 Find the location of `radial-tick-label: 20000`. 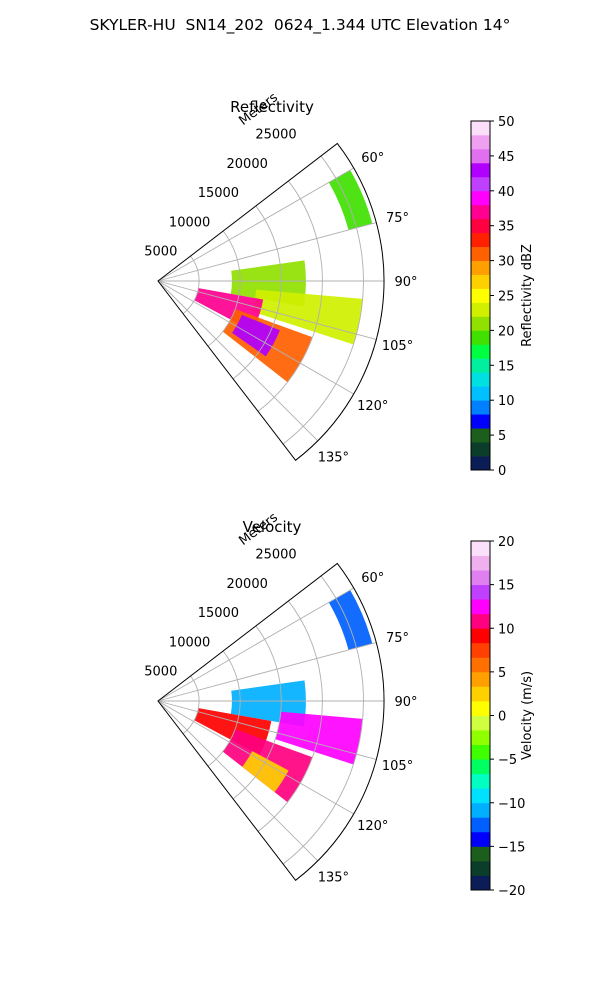

radial-tick-label: 20000 is located at coordinates (247, 584).